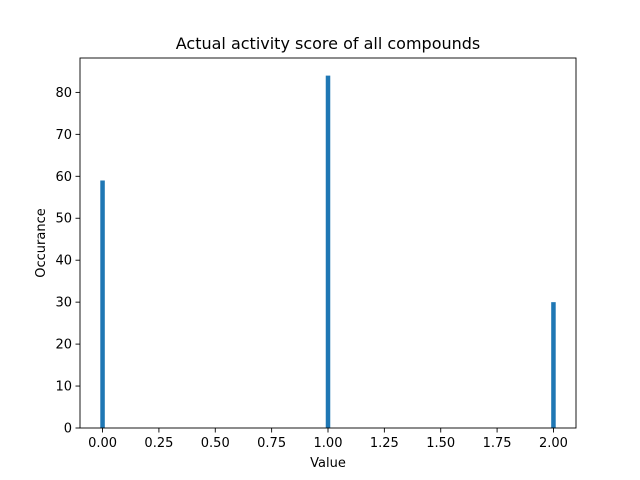  I want to click on x-tick-label: 0.00, so click(102, 443).